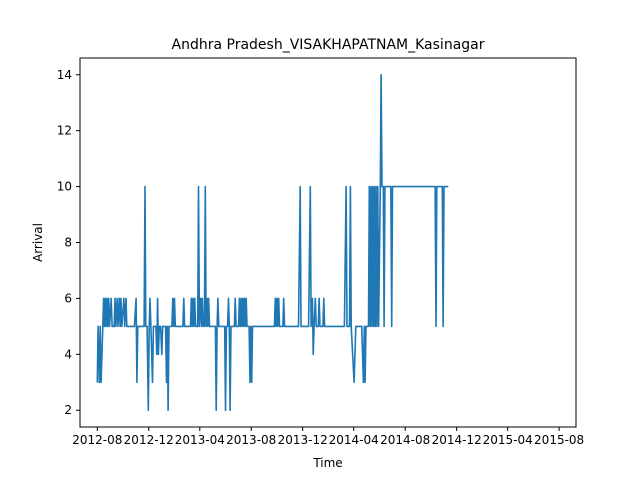 The height and width of the screenshot is (484, 640). Describe the element at coordinates (38, 242) in the screenshot. I see `y-axis-label: Arrival` at that location.